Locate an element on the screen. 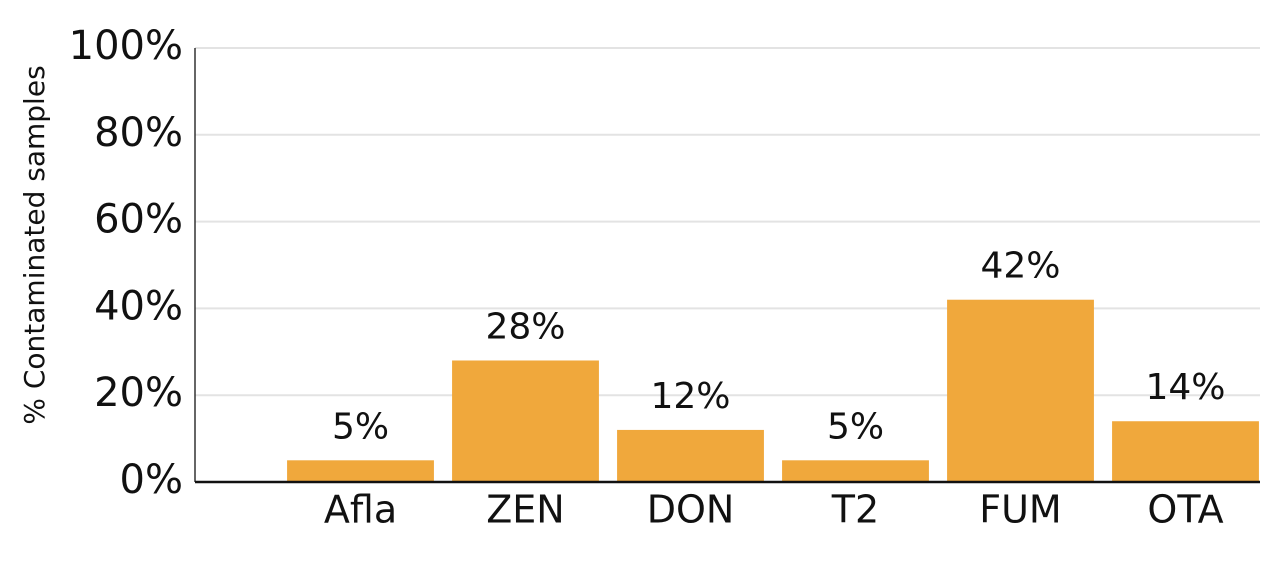  x-tick-label: FUM is located at coordinates (1020, 510).